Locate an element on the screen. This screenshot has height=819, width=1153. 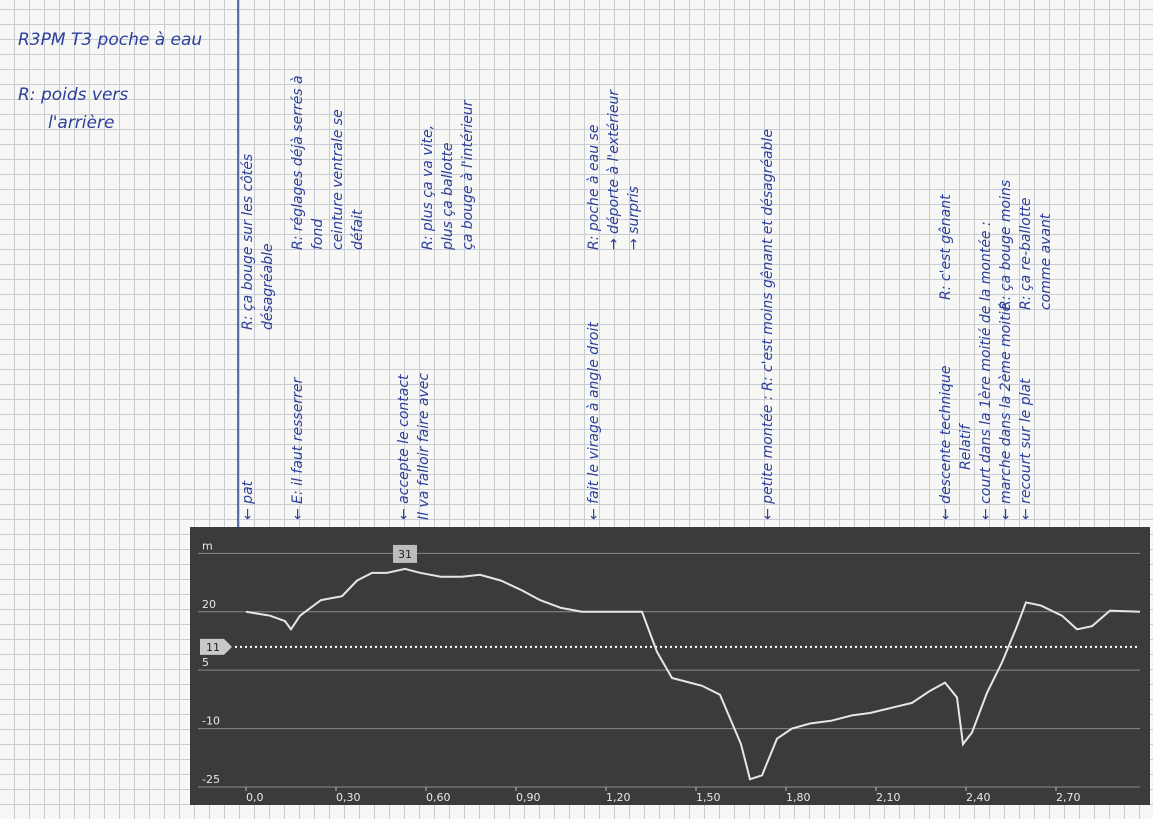
handwritten-note: R: c'est gênant is located at coordinates (946, 247).